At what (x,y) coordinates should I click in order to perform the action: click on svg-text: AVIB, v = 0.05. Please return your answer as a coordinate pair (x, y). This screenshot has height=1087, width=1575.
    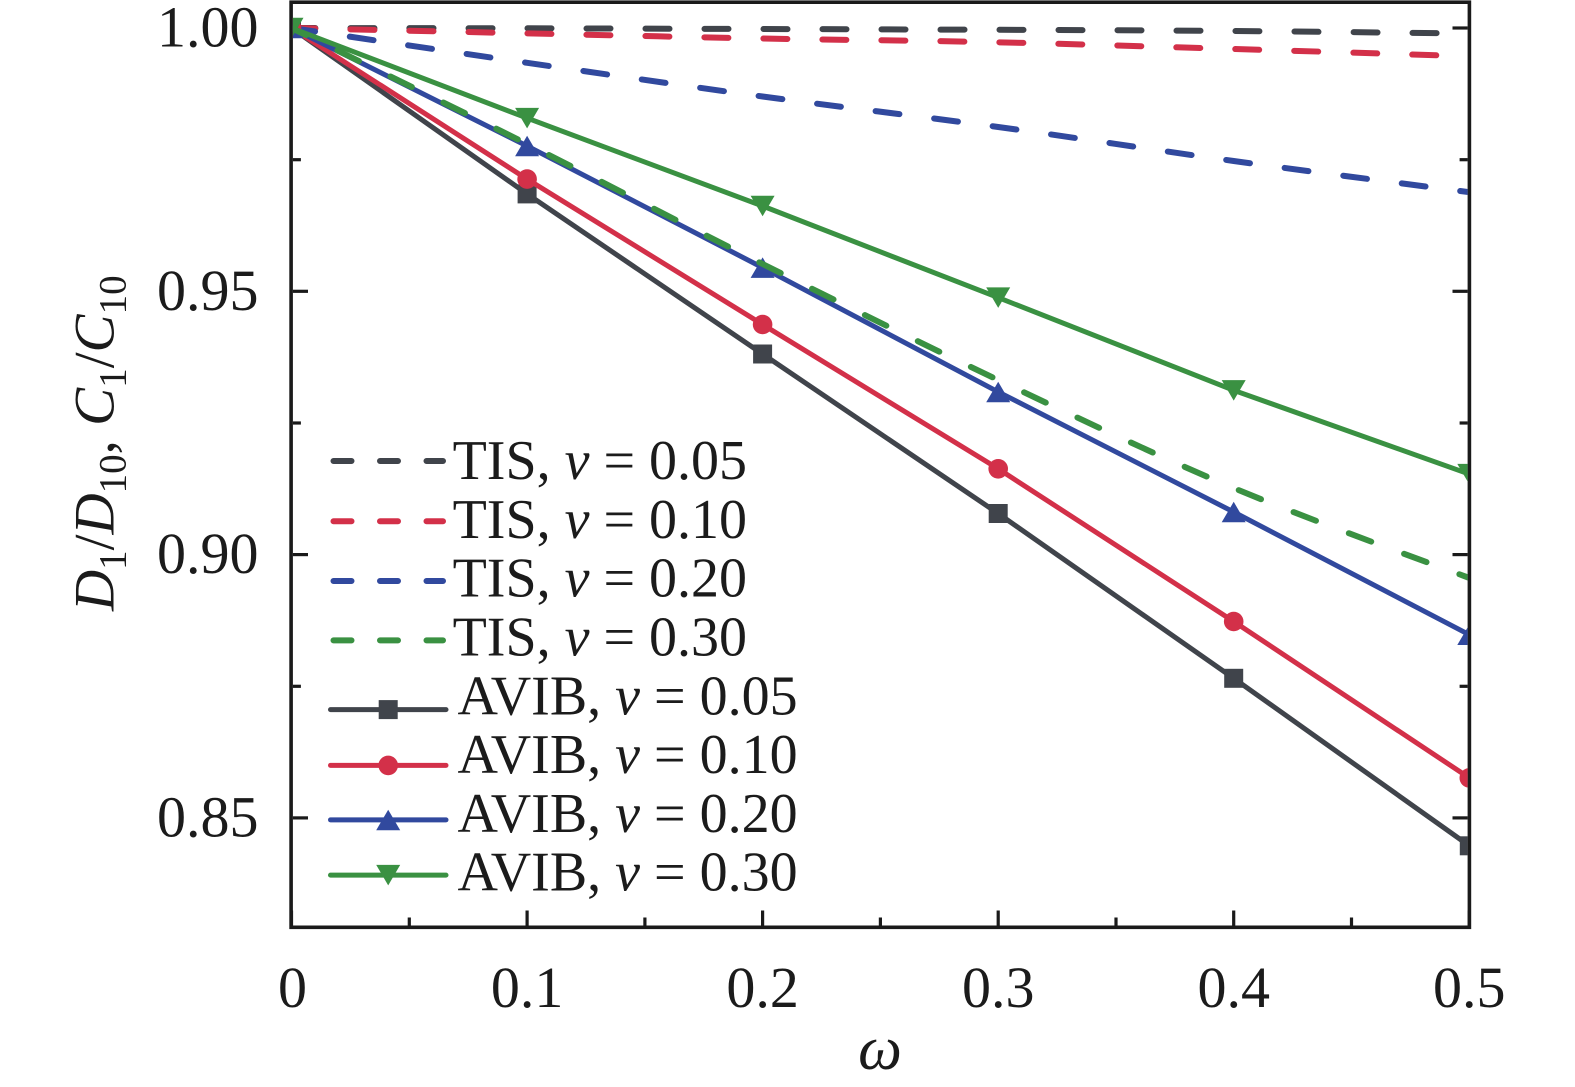
    Looking at the image, I should click on (628, 696).